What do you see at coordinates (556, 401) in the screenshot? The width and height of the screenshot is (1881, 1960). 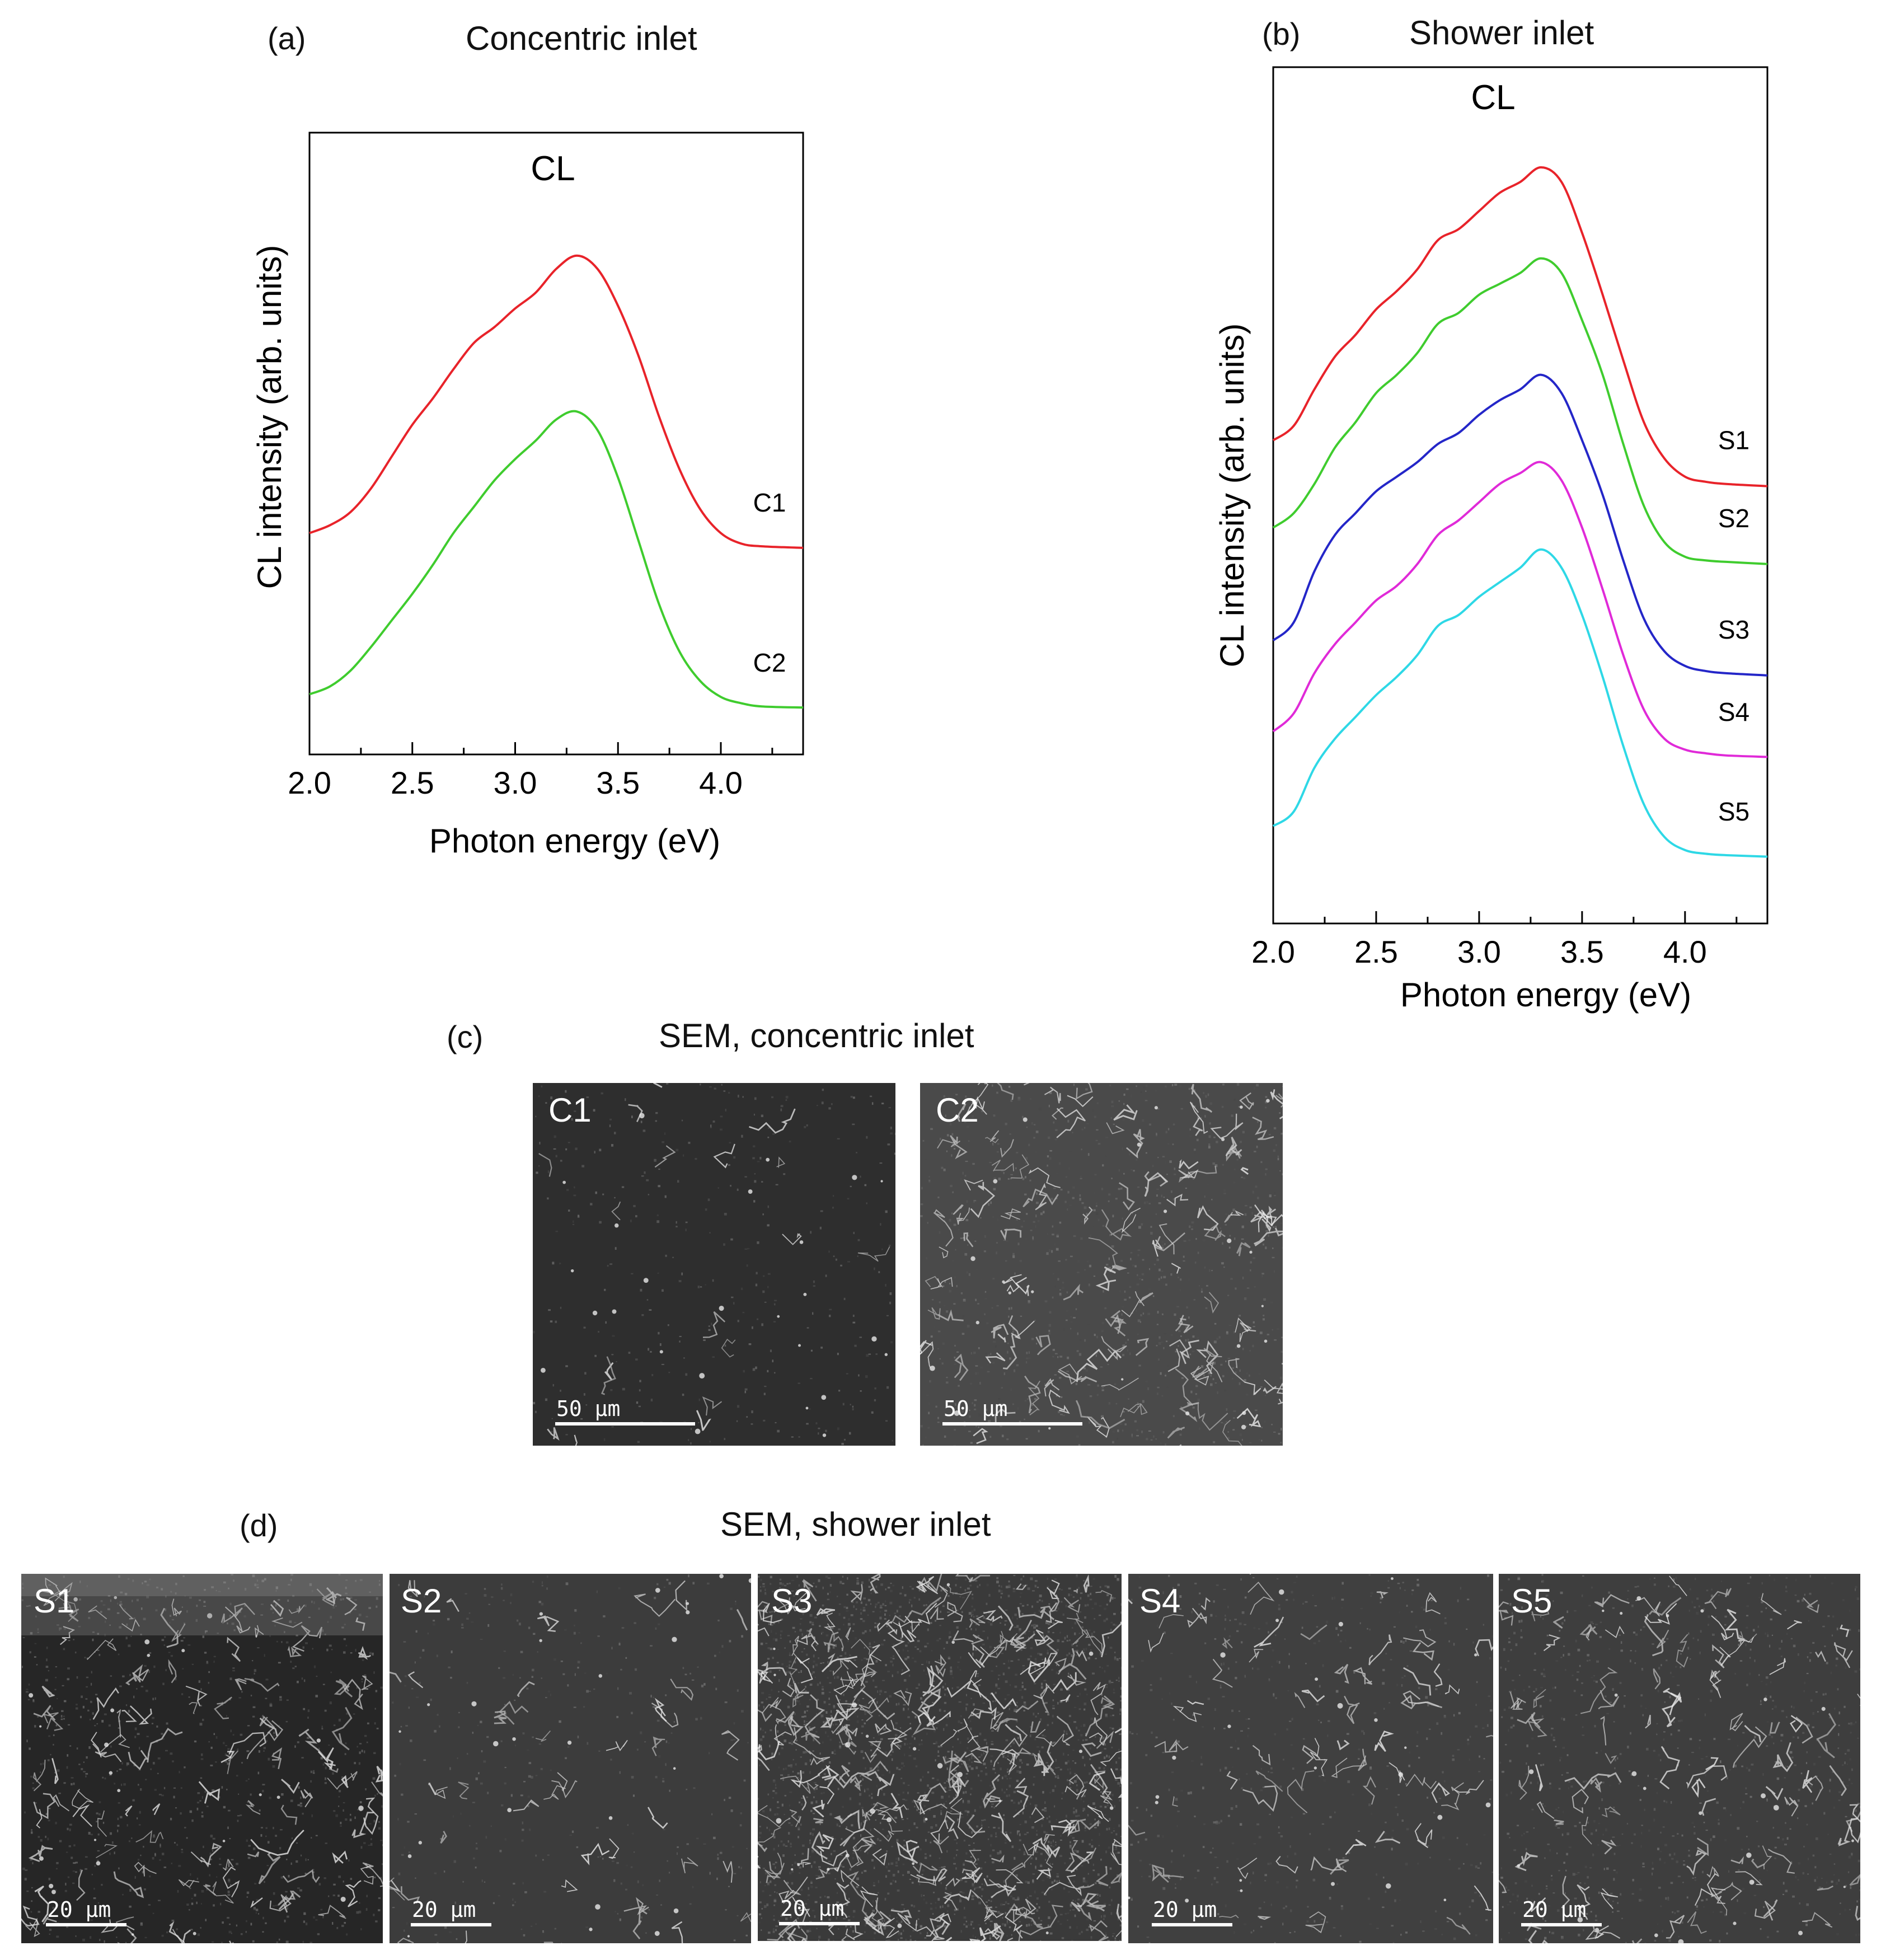 I see `series-line-c1` at bounding box center [556, 401].